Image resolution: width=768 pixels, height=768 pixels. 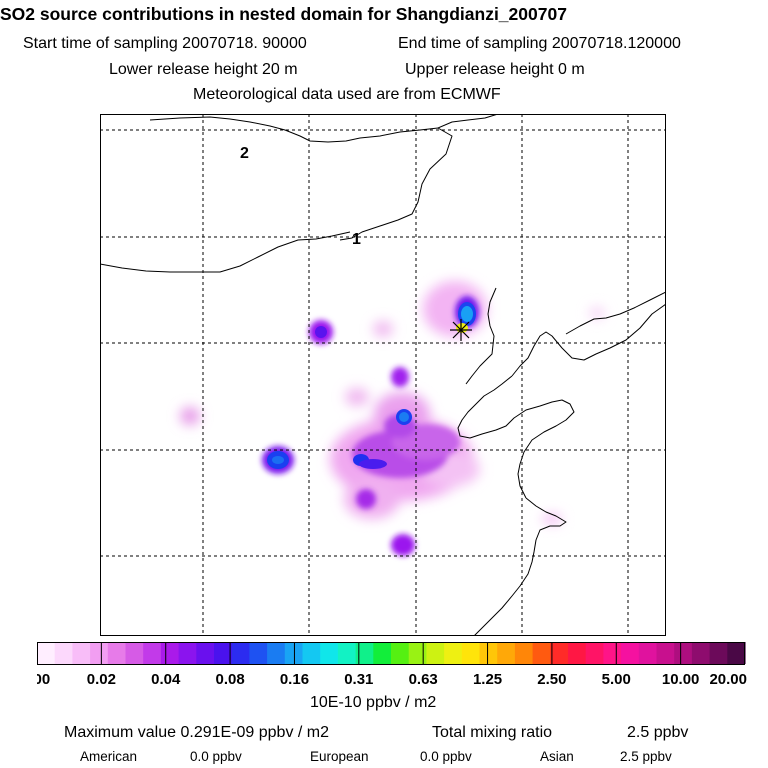 I want to click on european-value: 0.0 ppbv, so click(x=446, y=756).